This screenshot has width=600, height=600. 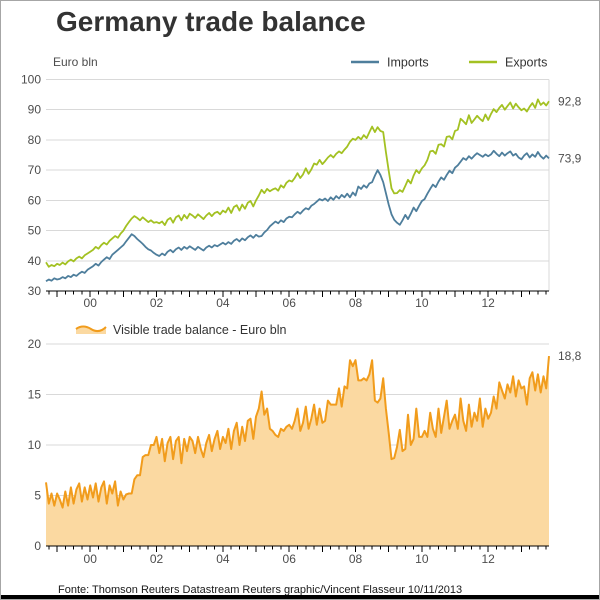 I want to click on y-axis-label: 30, so click(x=35, y=291).